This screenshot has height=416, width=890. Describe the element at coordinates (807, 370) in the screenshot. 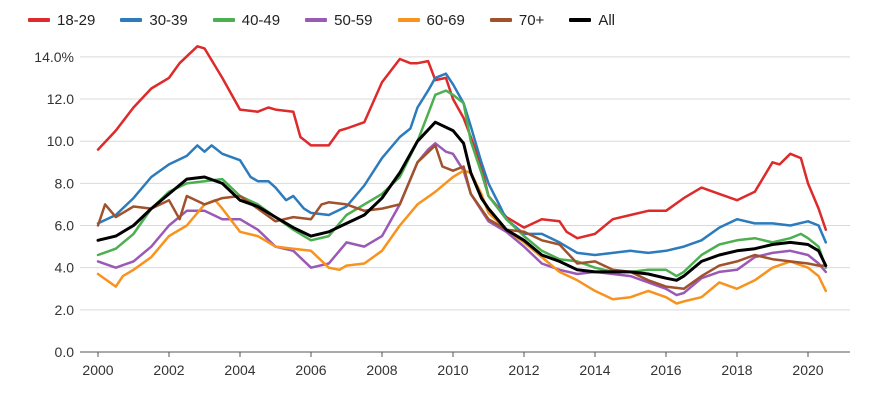

I see `x-tick-label: 2020` at that location.